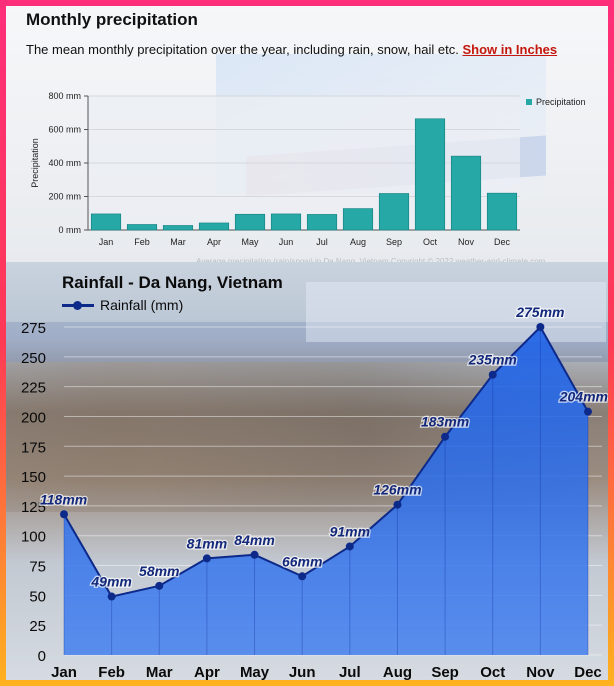  I want to click on y-tick-label: 150, so click(33, 477).